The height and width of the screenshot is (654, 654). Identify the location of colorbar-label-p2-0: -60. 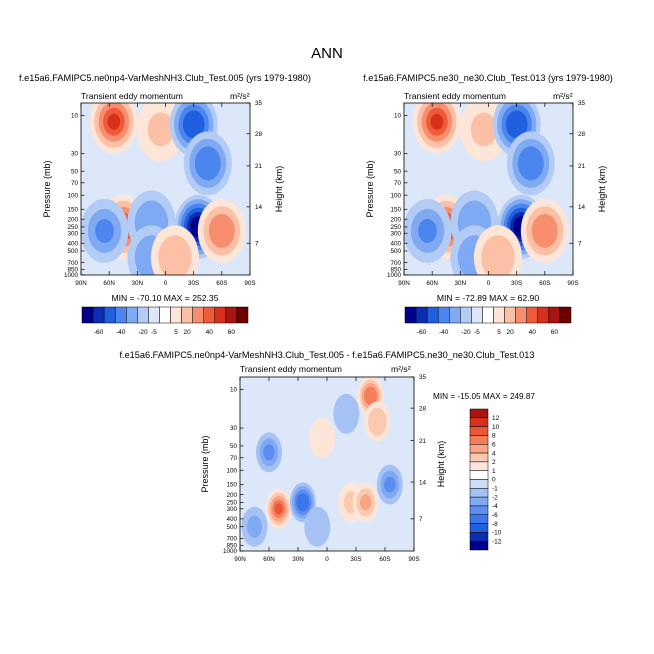
(422, 332).